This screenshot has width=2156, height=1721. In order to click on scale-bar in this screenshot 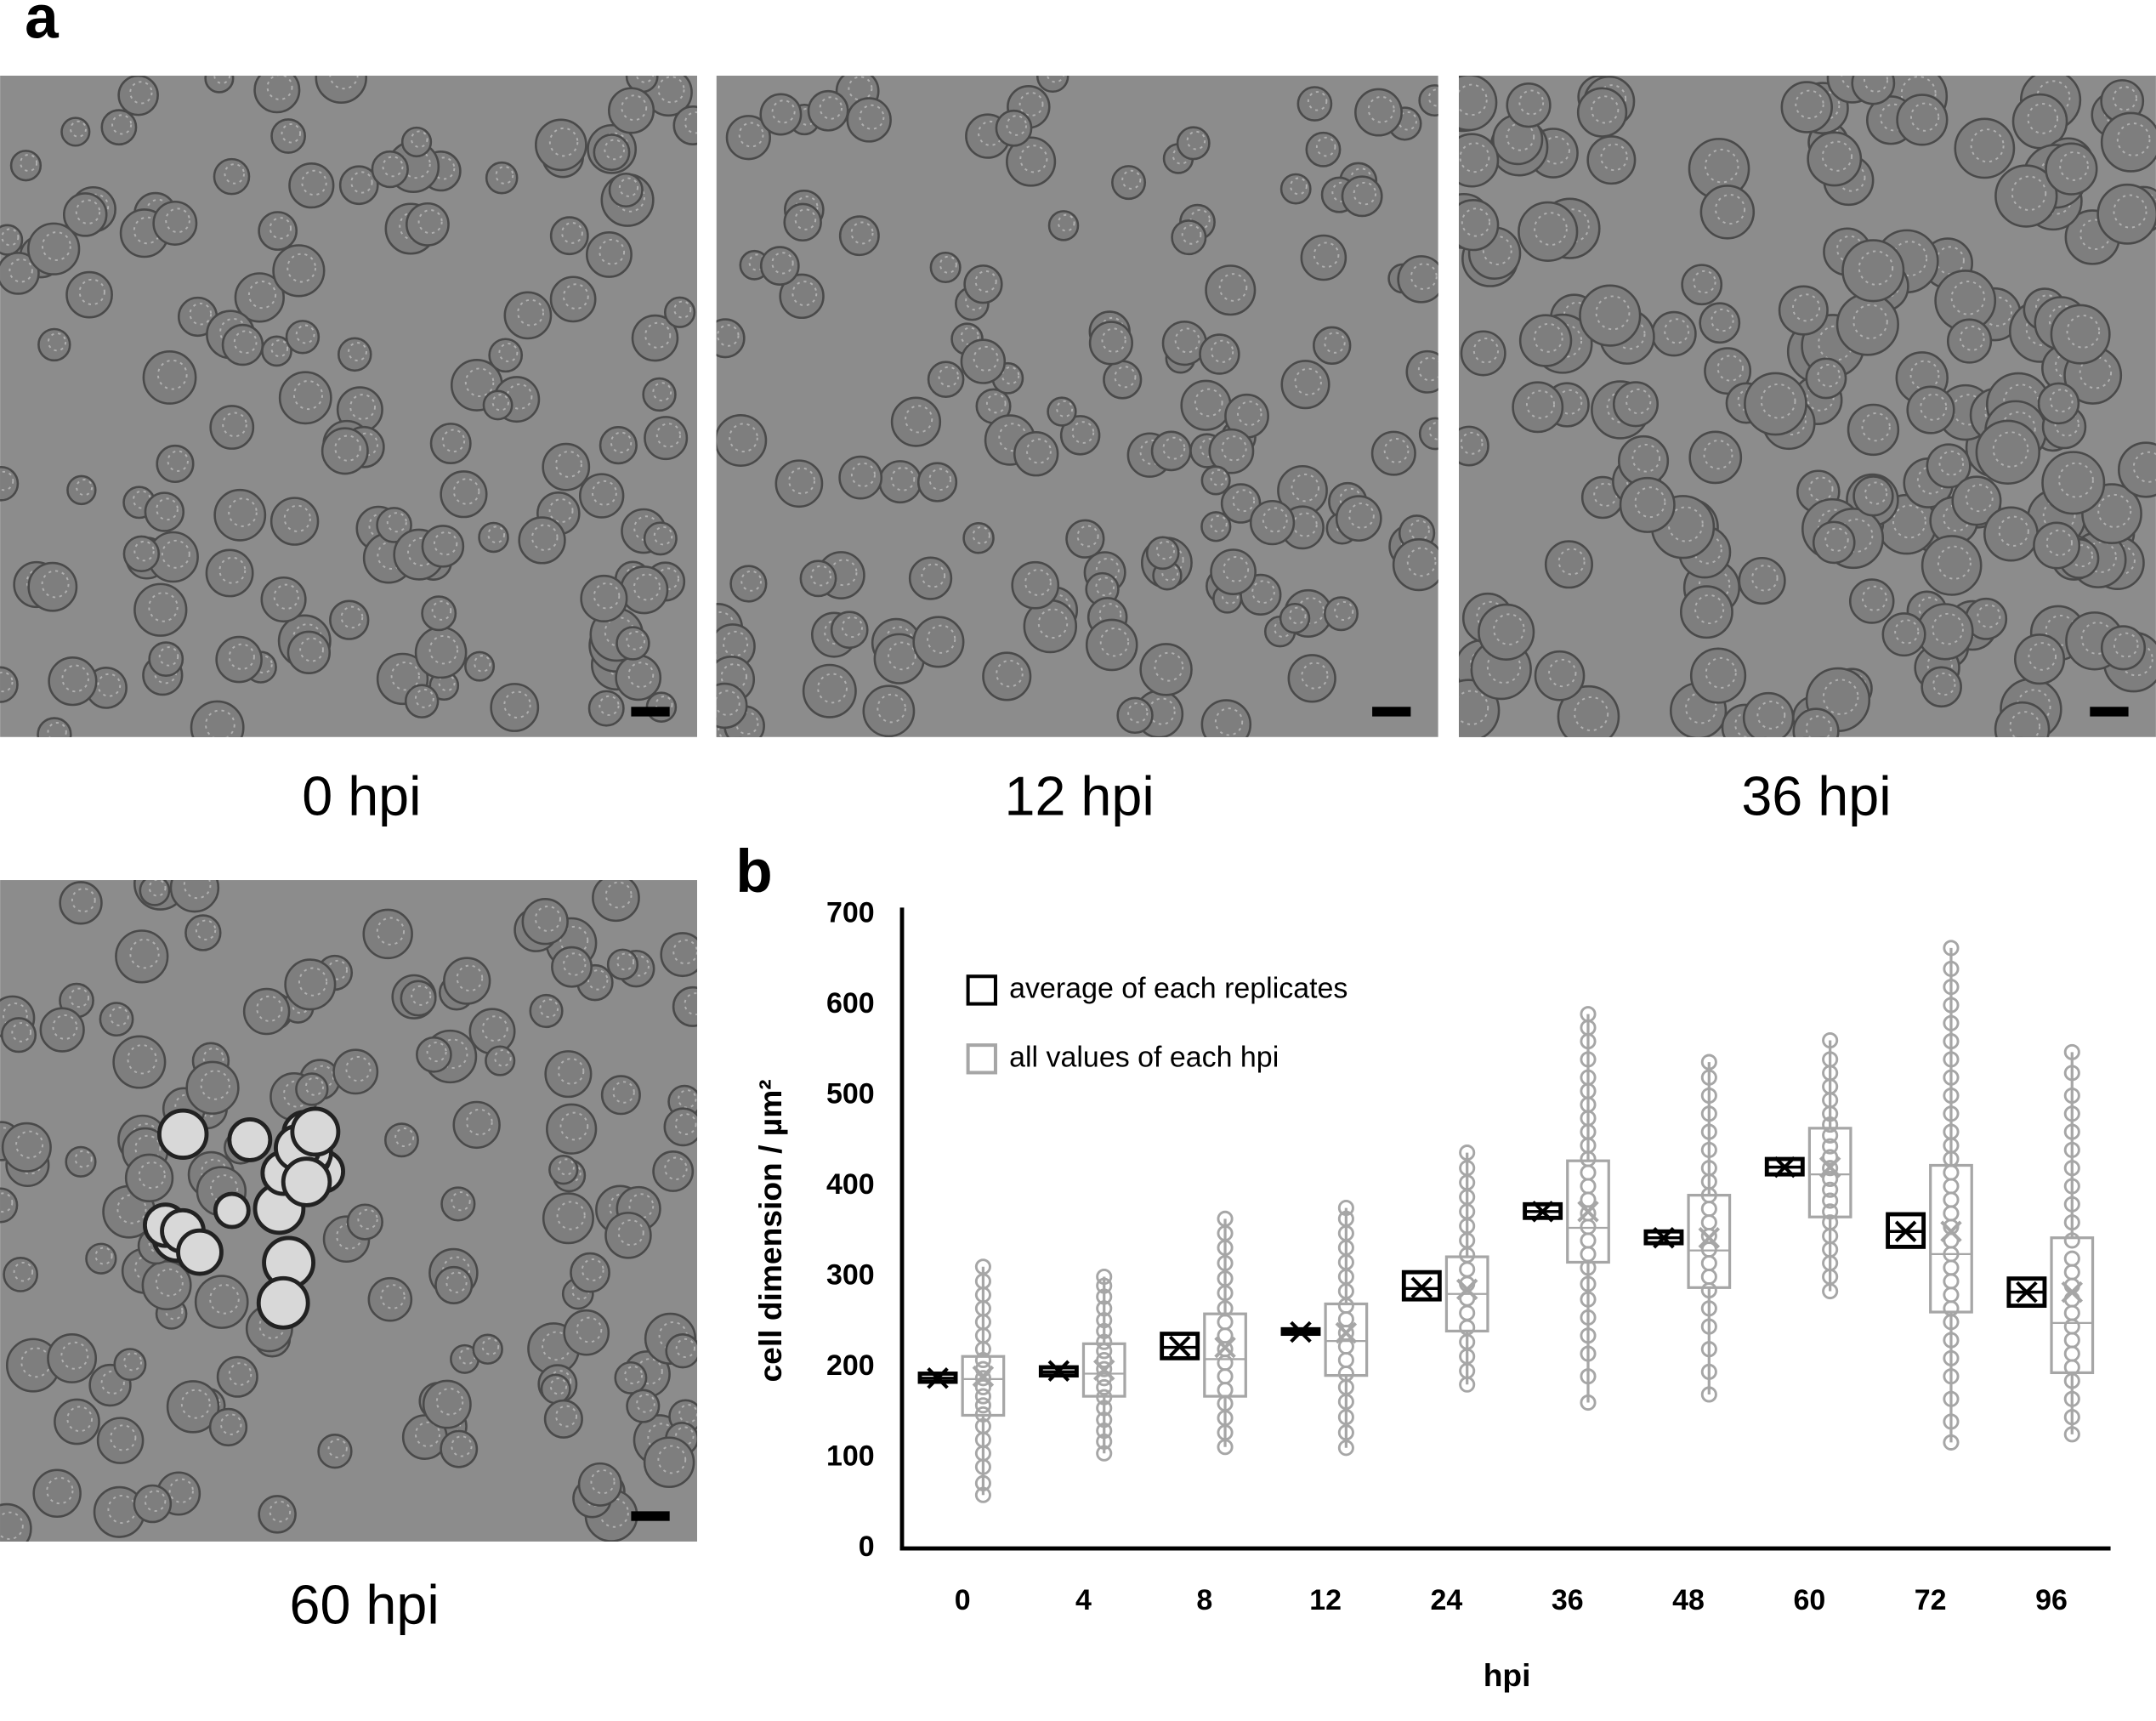, I will do `click(2110, 712)`.